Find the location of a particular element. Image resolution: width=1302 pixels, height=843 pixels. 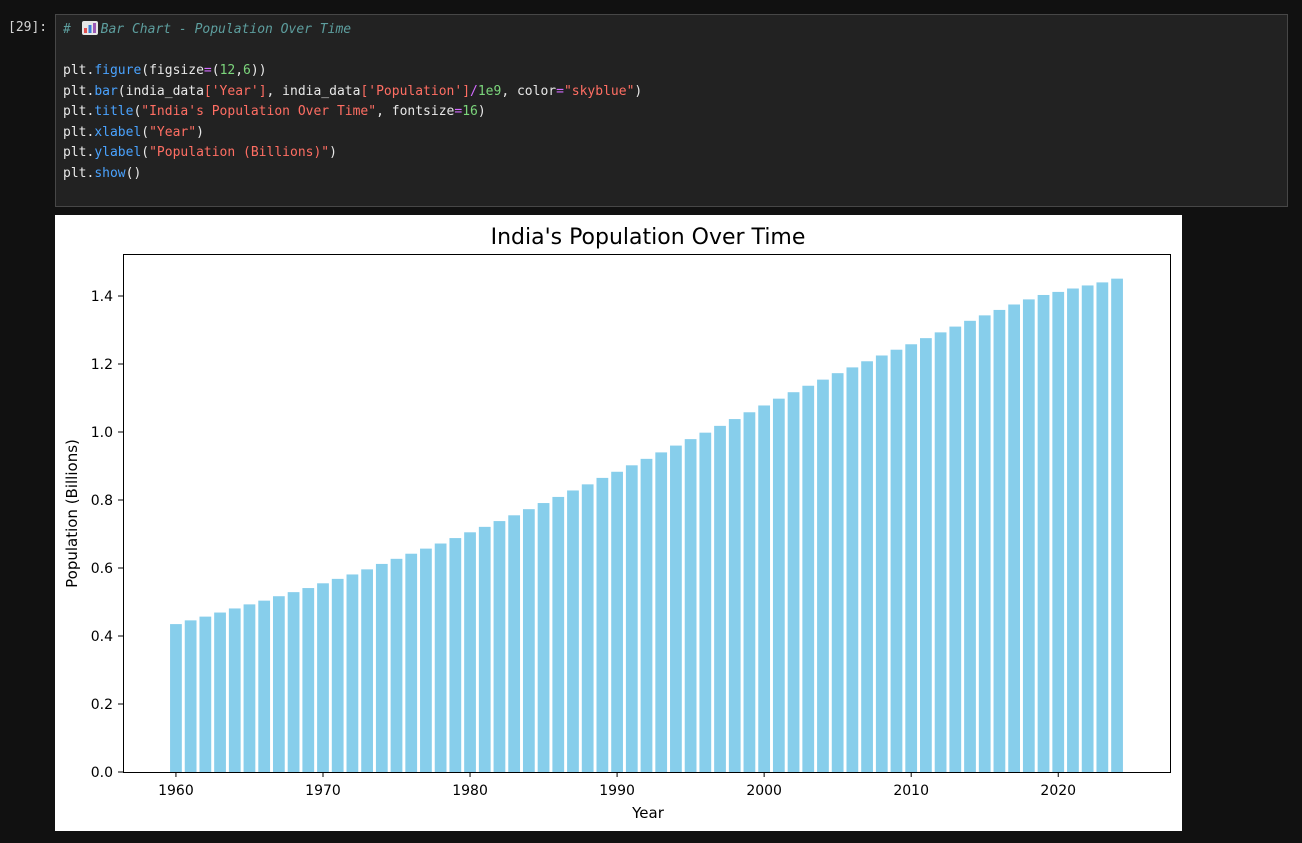

bar-1967 is located at coordinates (278, 684).